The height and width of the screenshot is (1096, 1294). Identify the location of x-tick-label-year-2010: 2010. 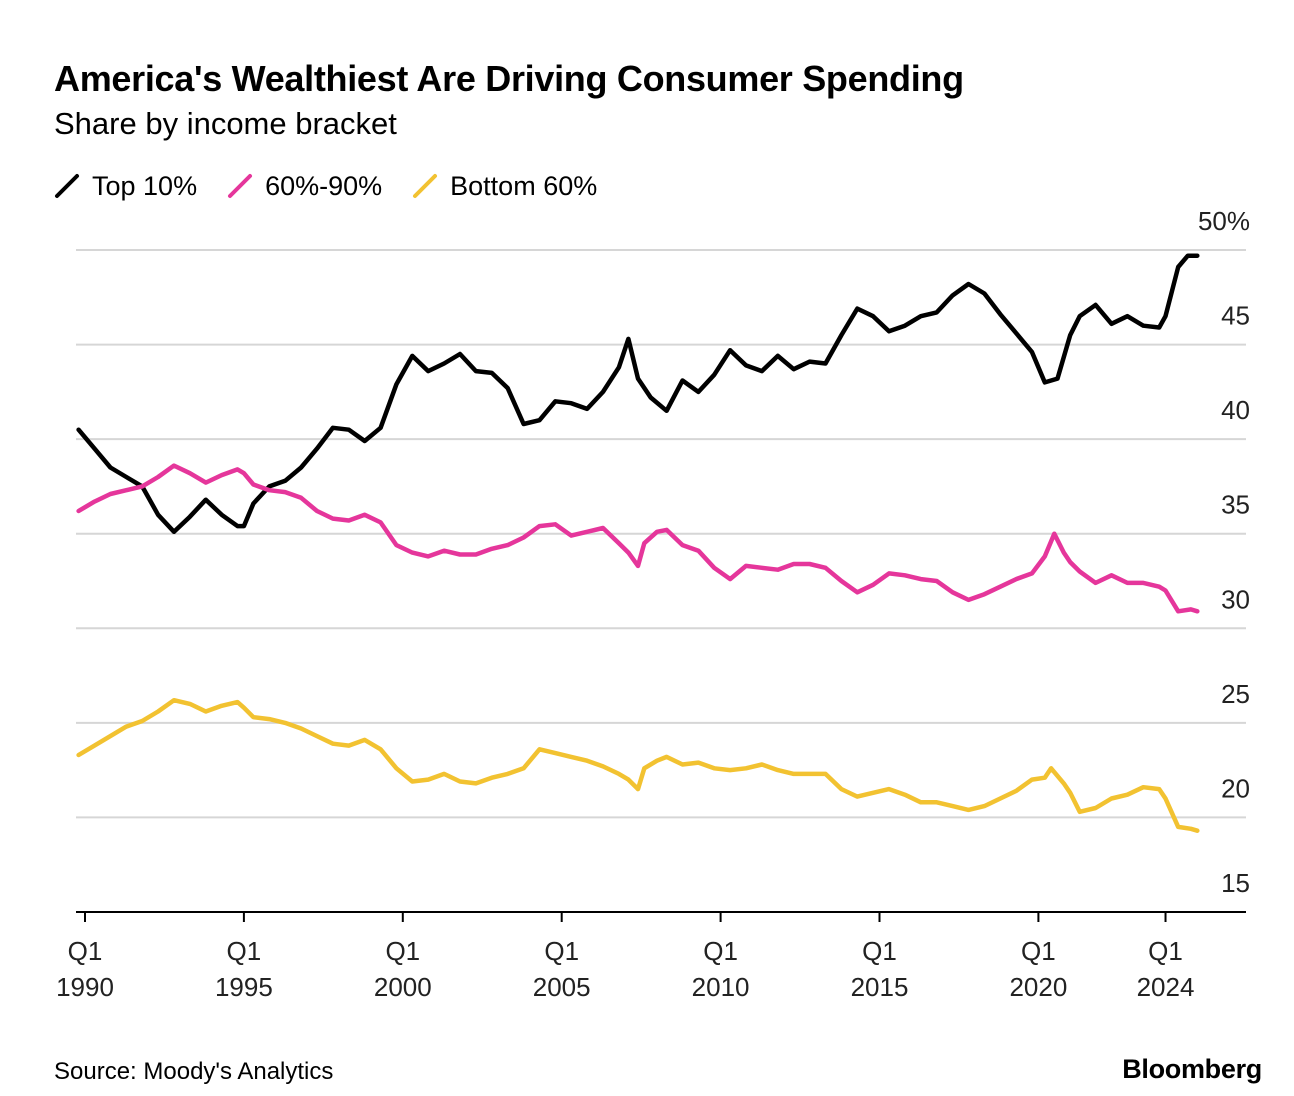
(721, 987).